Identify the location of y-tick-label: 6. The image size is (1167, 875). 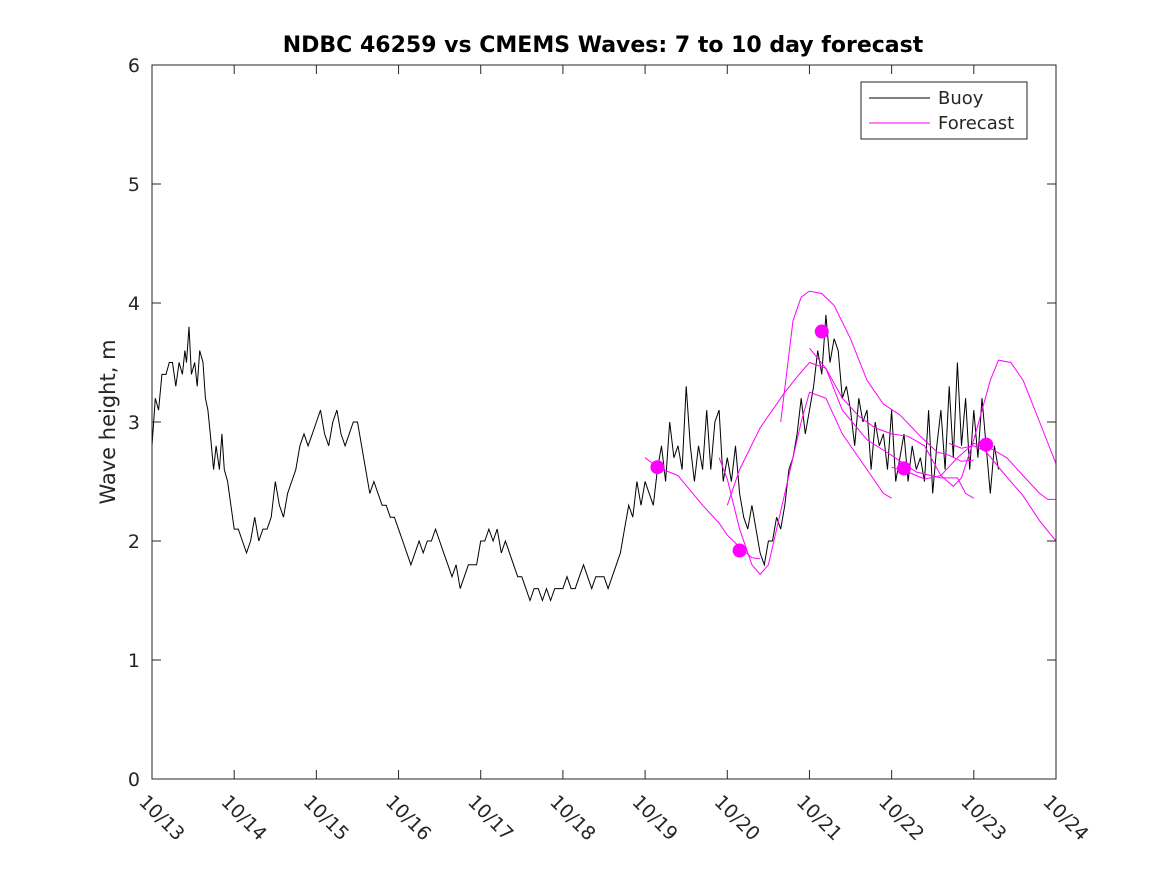
(134, 66).